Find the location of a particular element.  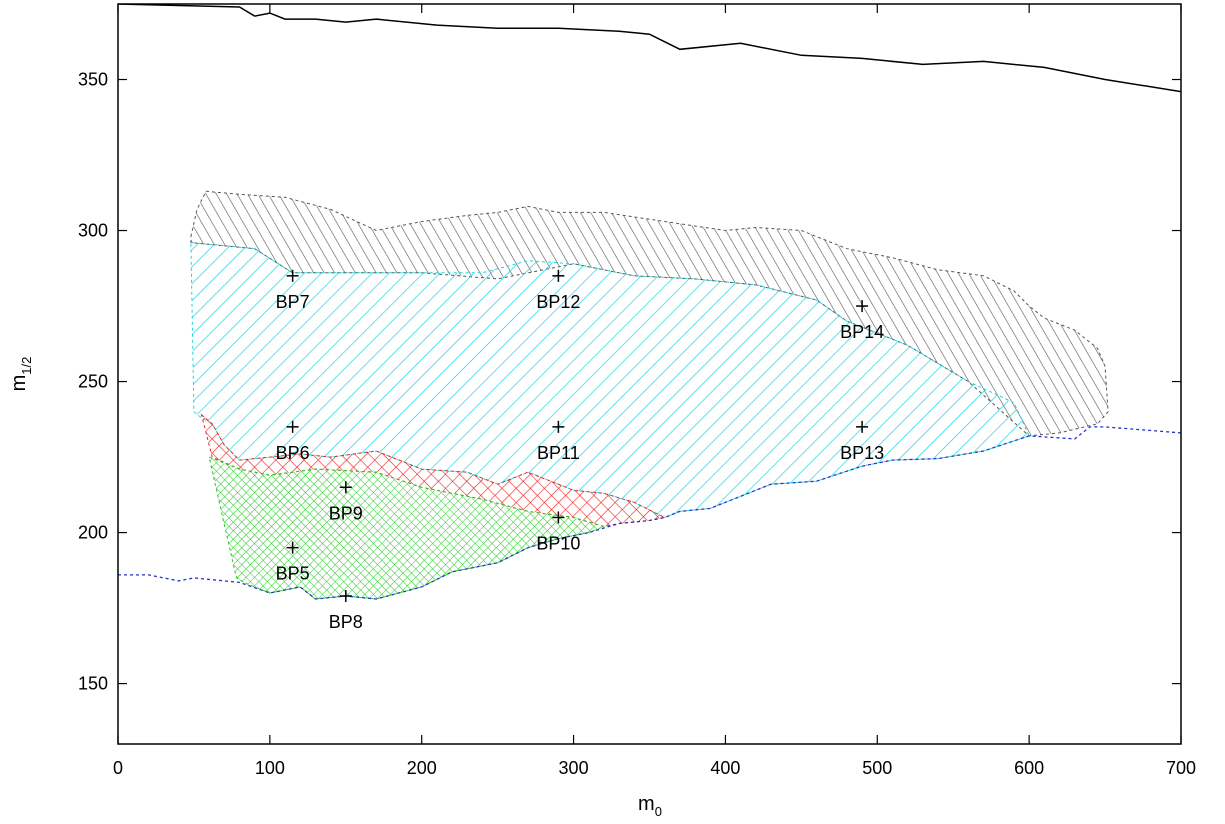

x-tick-label: 200 is located at coordinates (422, 768).